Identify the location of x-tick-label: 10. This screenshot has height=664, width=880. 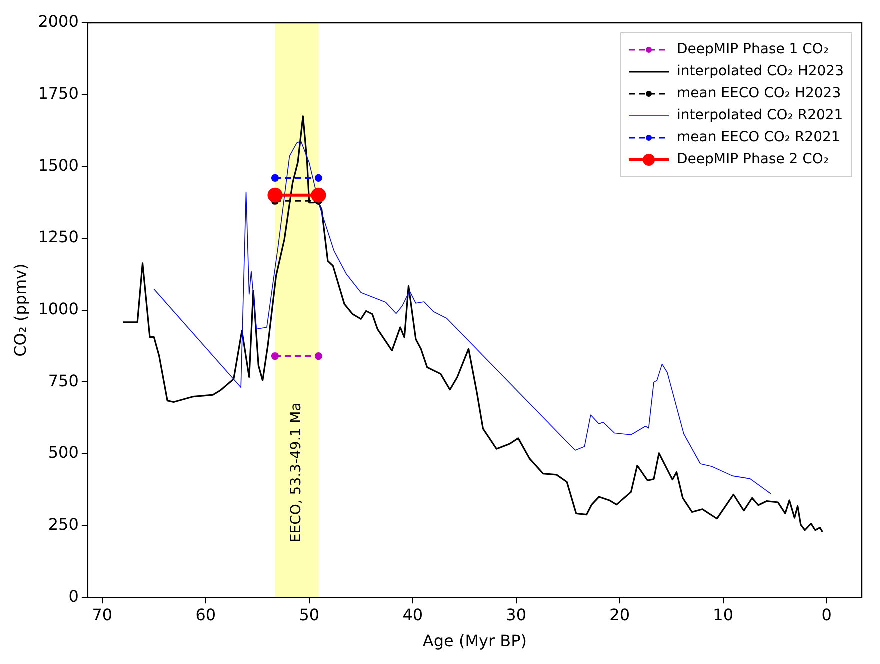
(723, 614).